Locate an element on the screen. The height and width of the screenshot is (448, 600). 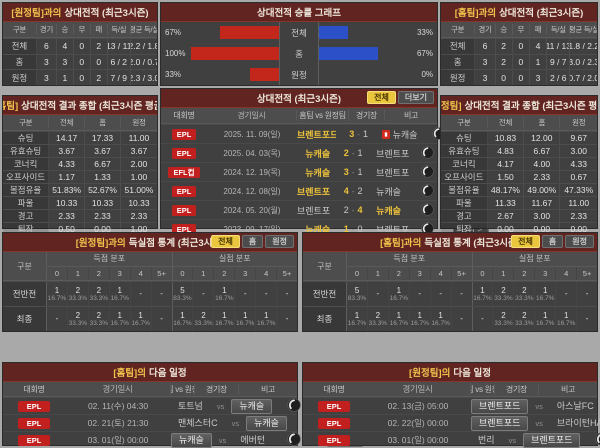
goal-percent: 83.3% is located at coordinates (182, 298).